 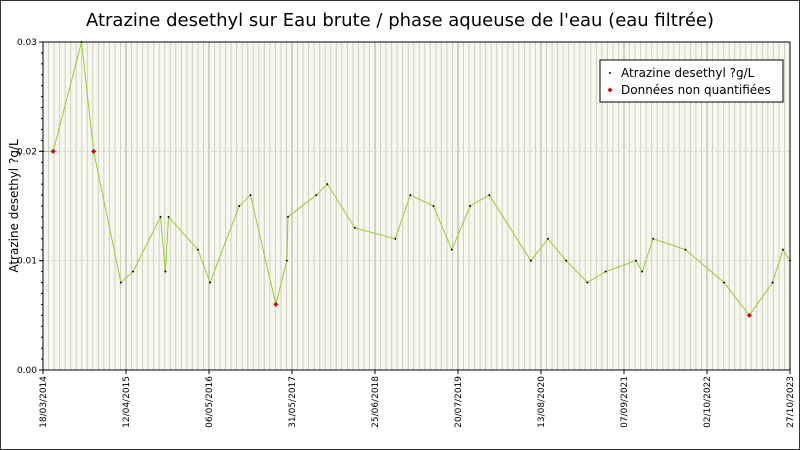 What do you see at coordinates (293, 402) in the screenshot?
I see `x-tick-label: 31/05/2017` at bounding box center [293, 402].